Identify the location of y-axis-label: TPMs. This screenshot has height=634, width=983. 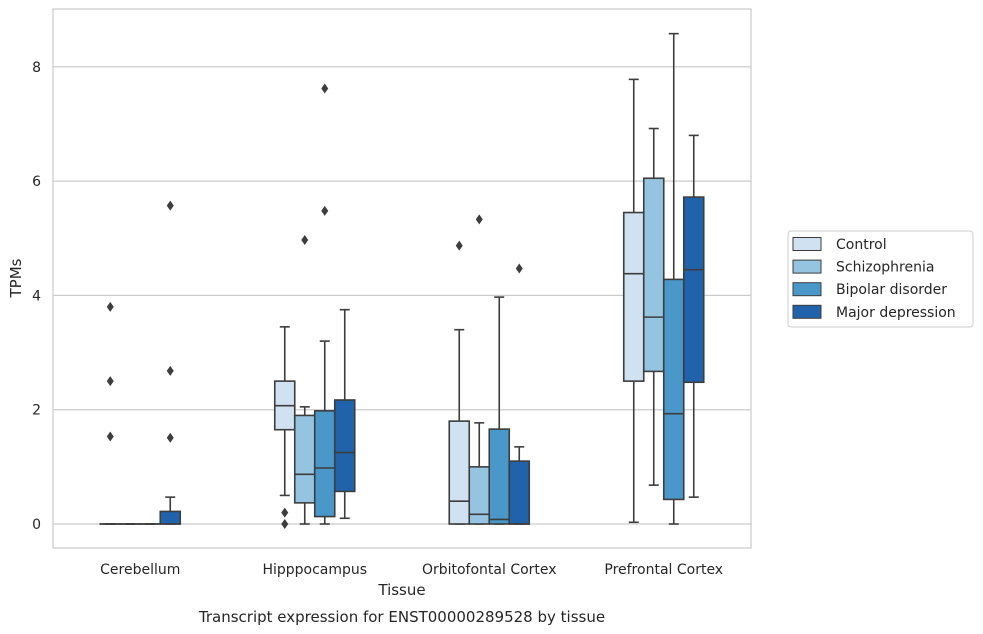
(16, 278).